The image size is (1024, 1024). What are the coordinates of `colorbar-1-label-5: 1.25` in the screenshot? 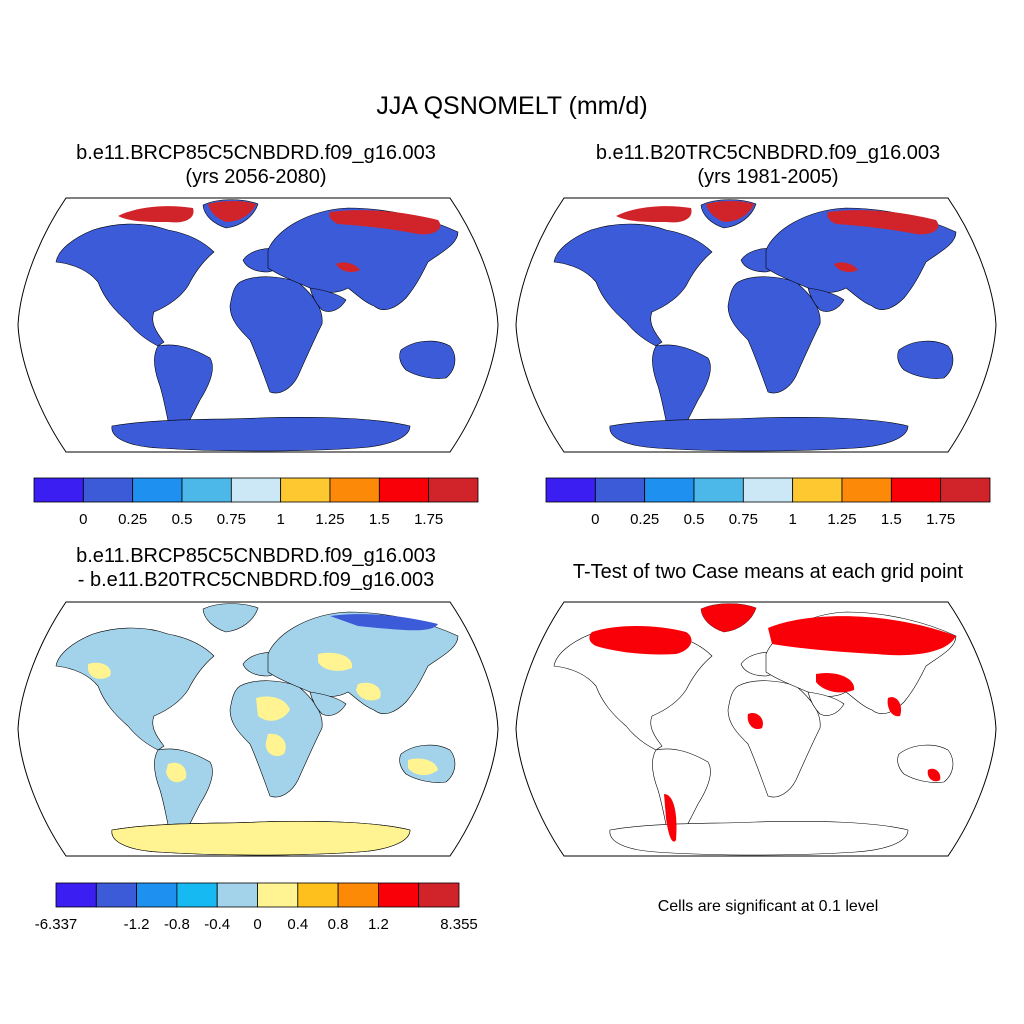 It's located at (329, 519).